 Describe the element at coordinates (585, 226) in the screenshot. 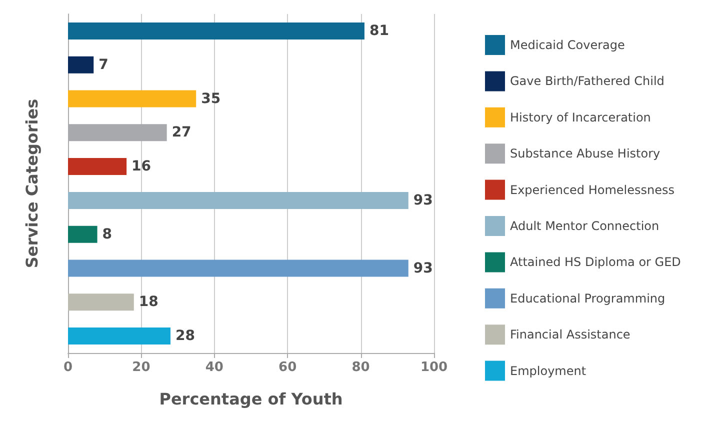

I see `legend-label: Adult Mentor Connection` at that location.